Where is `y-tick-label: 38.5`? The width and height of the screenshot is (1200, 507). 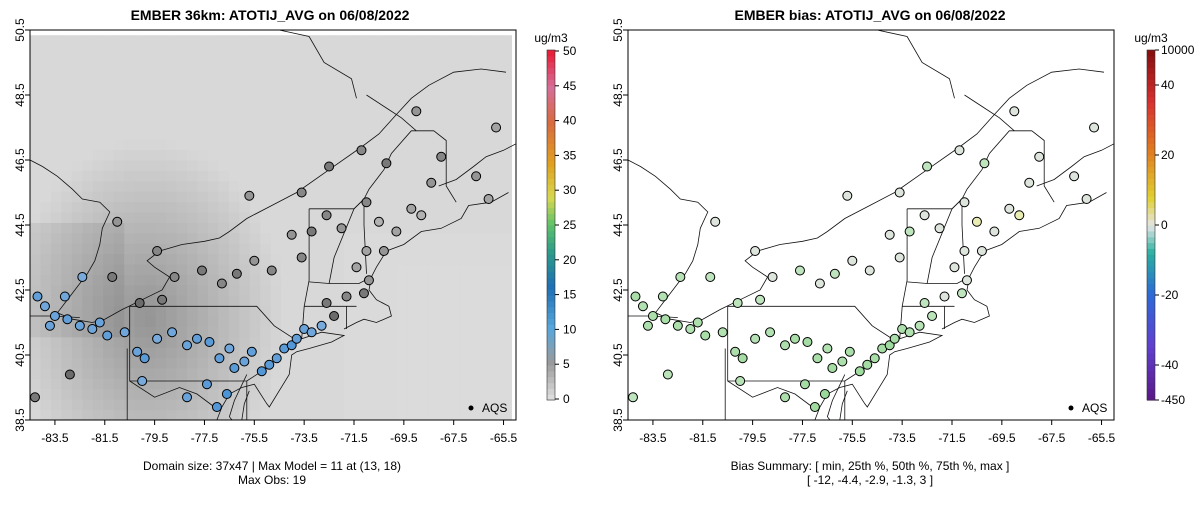 y-tick-label: 38.5 is located at coordinates (618, 420).